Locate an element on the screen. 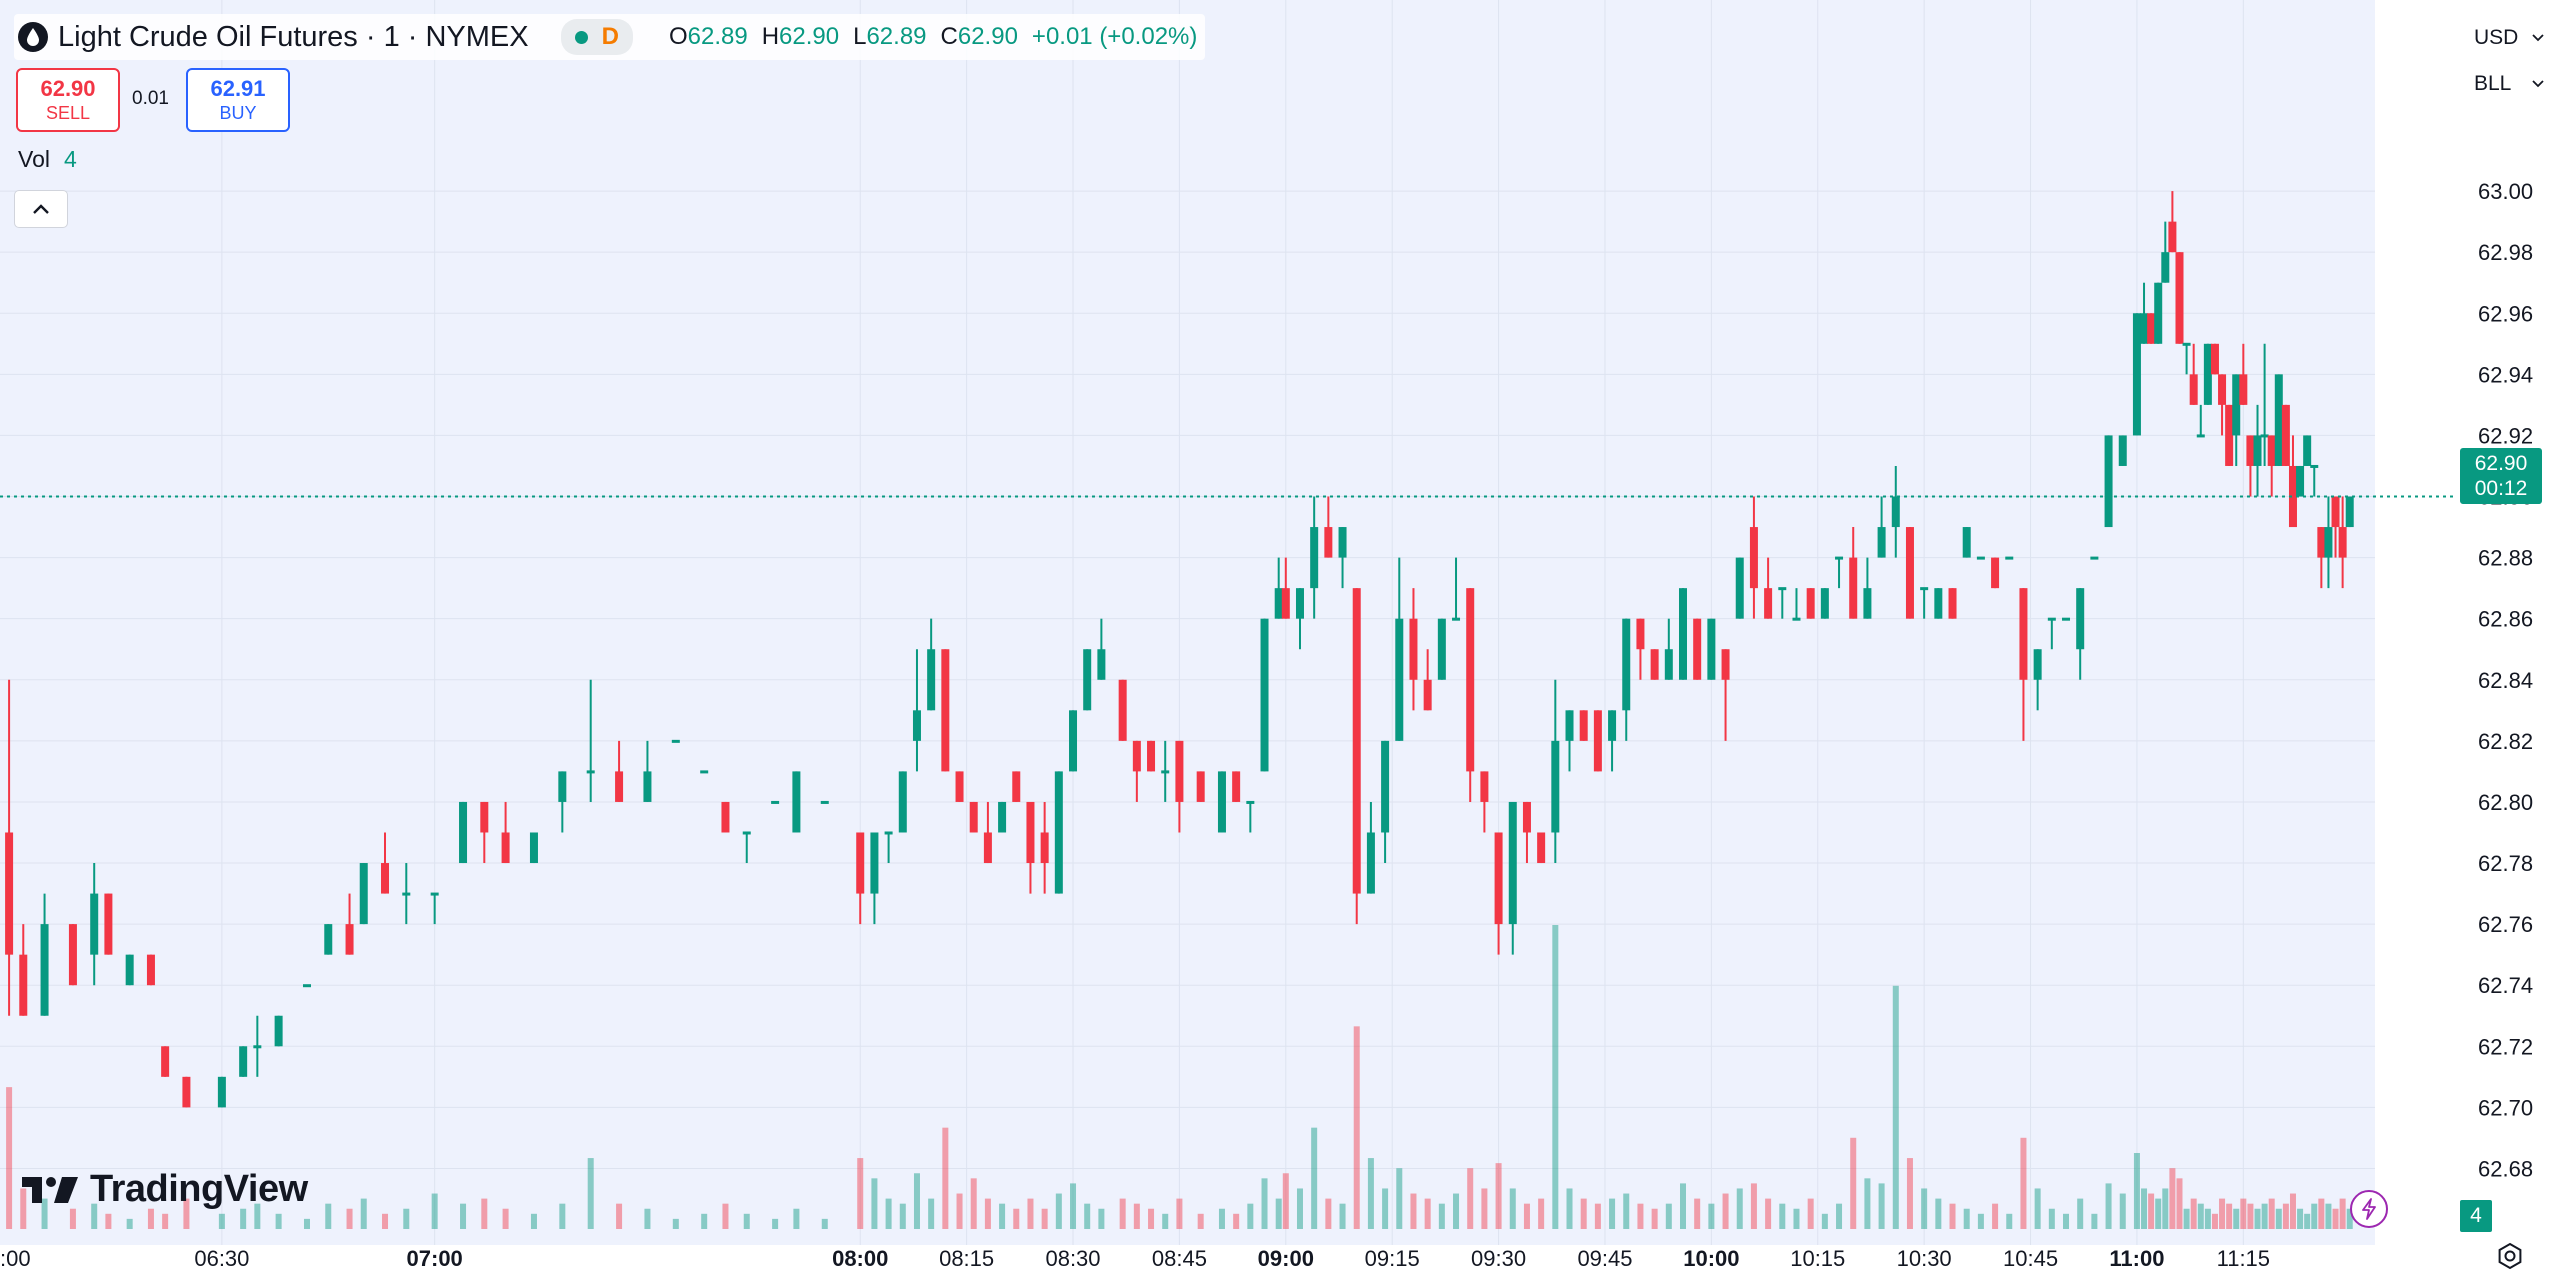 The width and height of the screenshot is (2560, 1287). chevron-down-icon is located at coordinates (2538, 84).